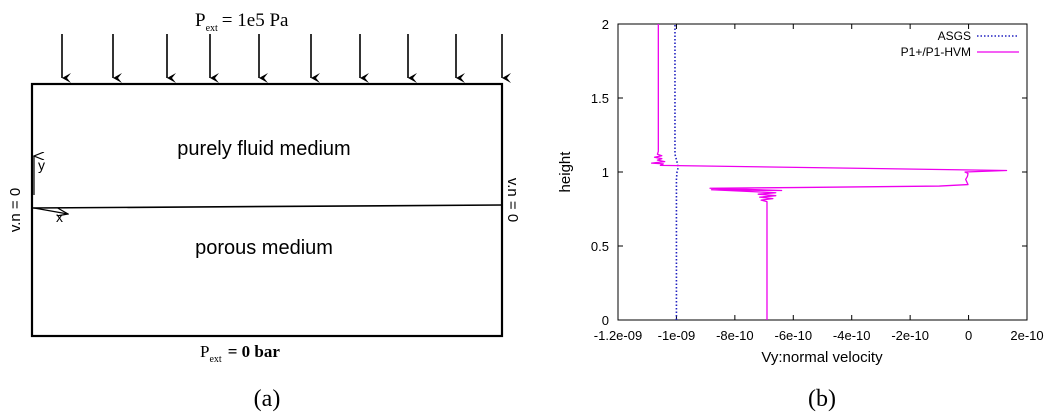 The height and width of the screenshot is (414, 1064). I want to click on x-tick-label: -1.2e-09, so click(618, 335).